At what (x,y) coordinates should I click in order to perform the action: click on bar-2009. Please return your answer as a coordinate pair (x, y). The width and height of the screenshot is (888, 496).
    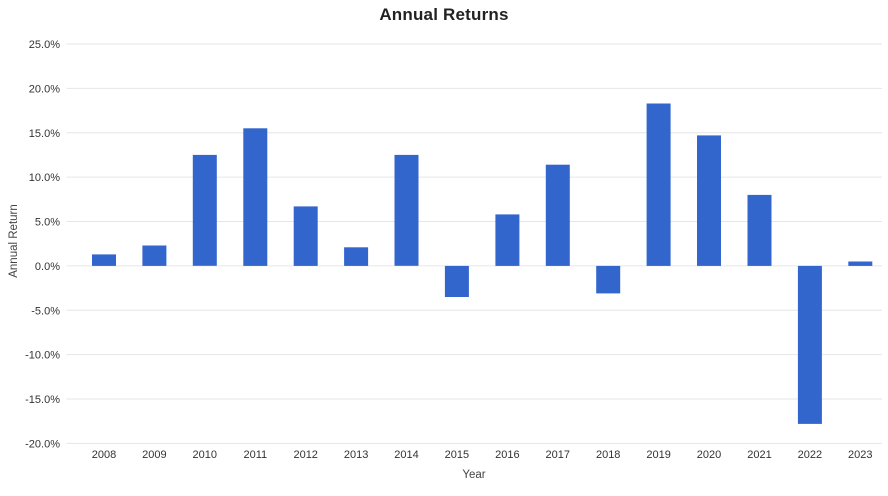
    Looking at the image, I should click on (154, 255).